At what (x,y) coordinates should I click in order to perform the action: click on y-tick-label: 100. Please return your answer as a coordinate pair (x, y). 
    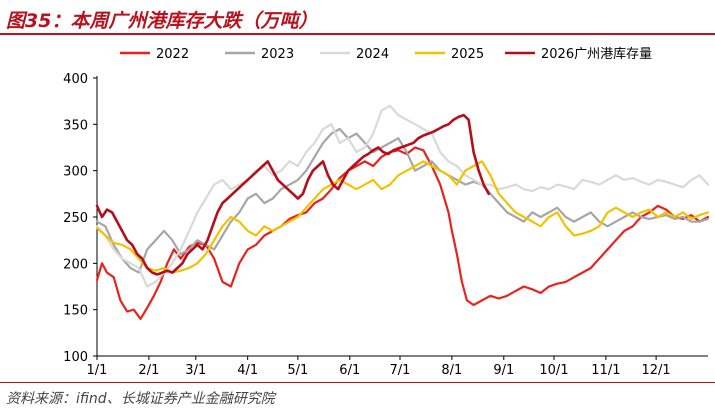
    Looking at the image, I should click on (75, 357).